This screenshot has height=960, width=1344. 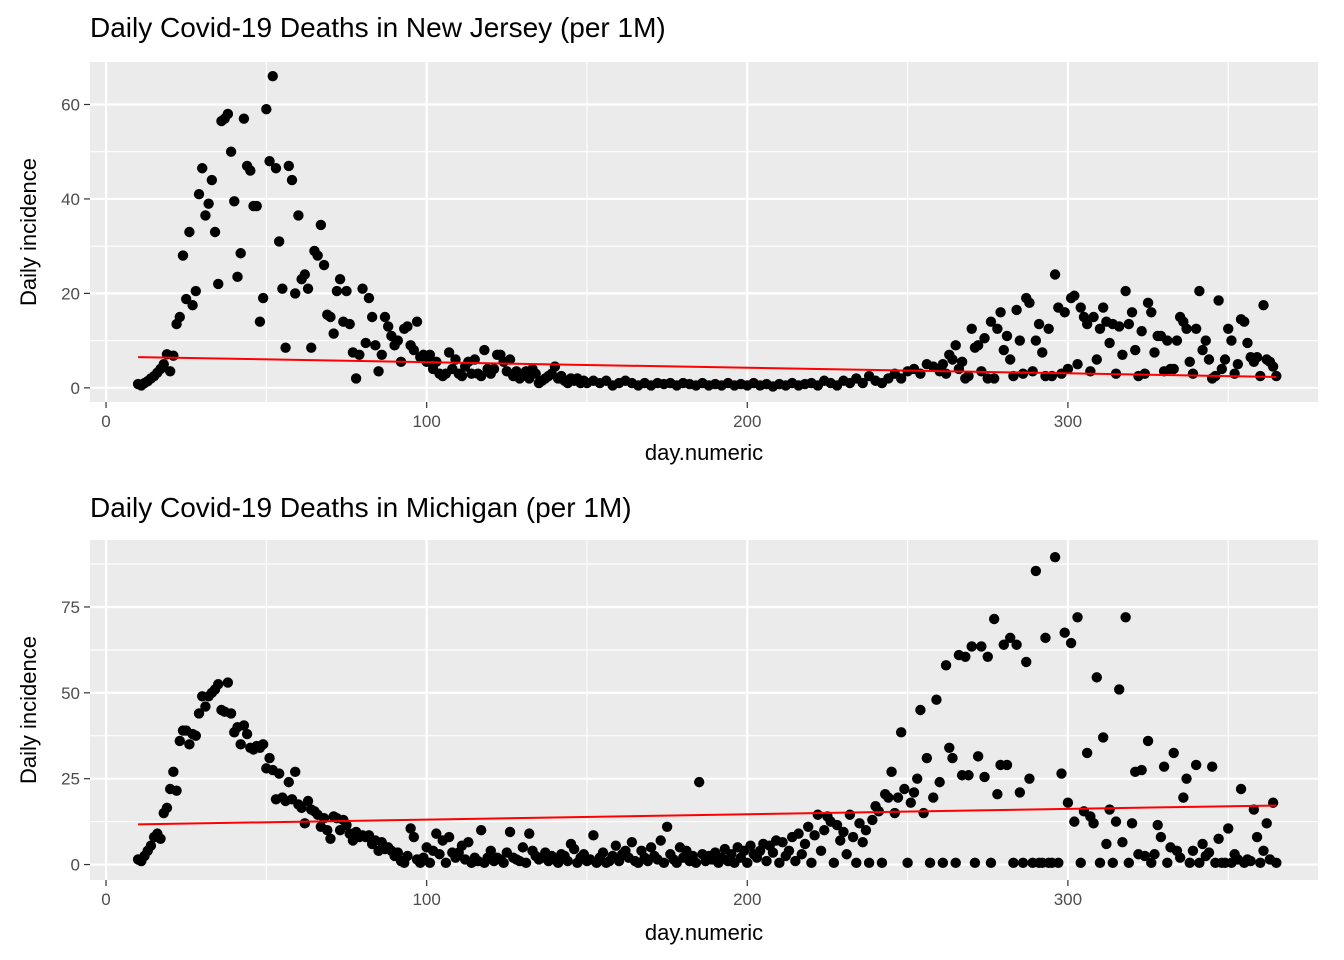 What do you see at coordinates (747, 421) in the screenshot?
I see `x-tick-label: 200` at bounding box center [747, 421].